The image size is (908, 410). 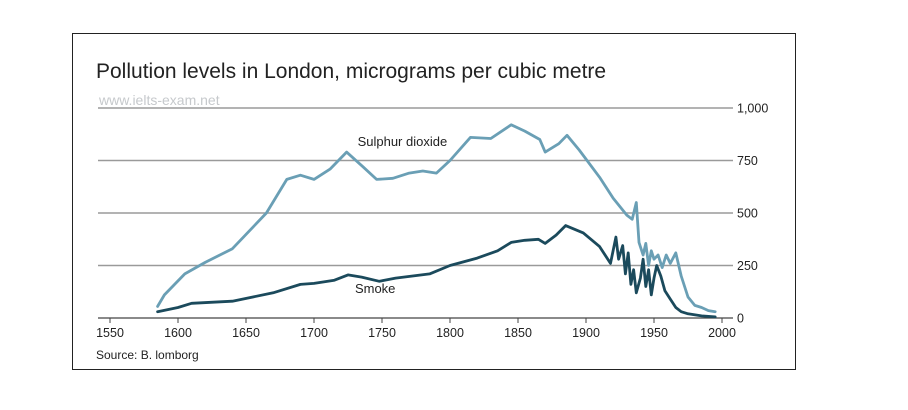 I want to click on x-tick-label: 1900, so click(x=586, y=333).